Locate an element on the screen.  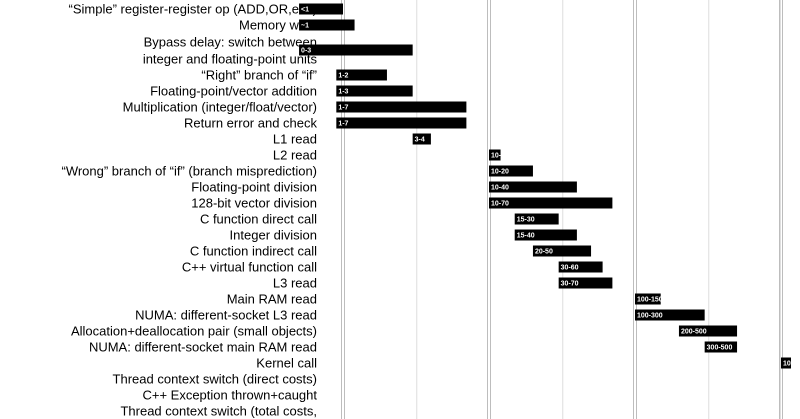
row-label: L2 read is located at coordinates (295, 155).